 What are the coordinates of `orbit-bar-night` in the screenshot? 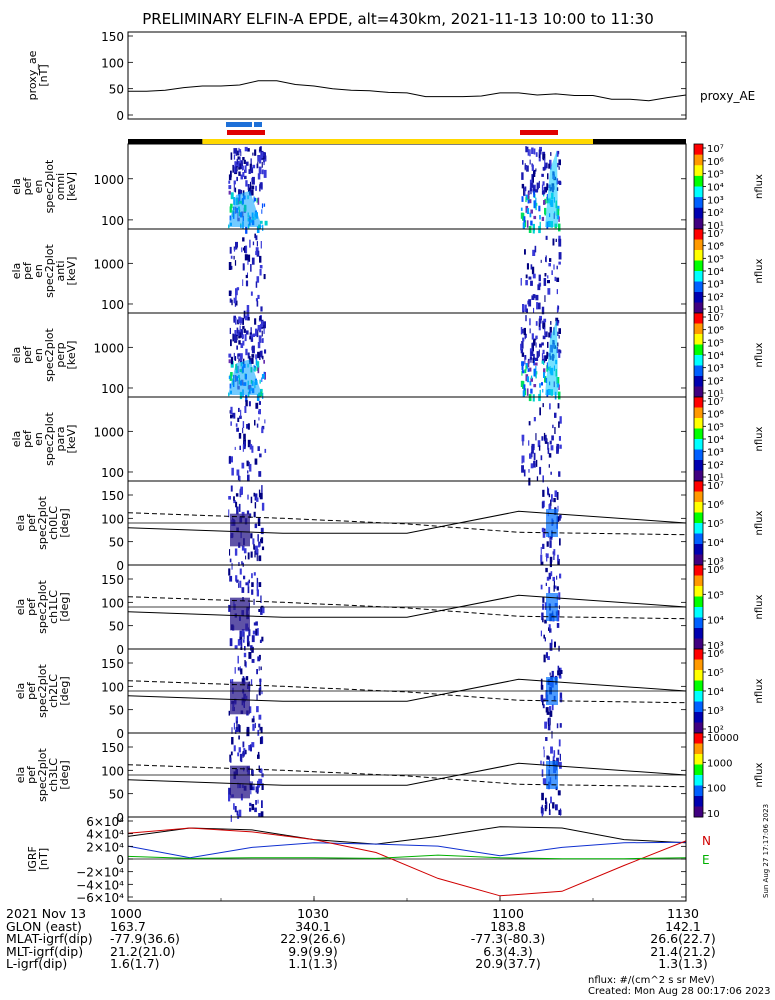 It's located at (639, 141).